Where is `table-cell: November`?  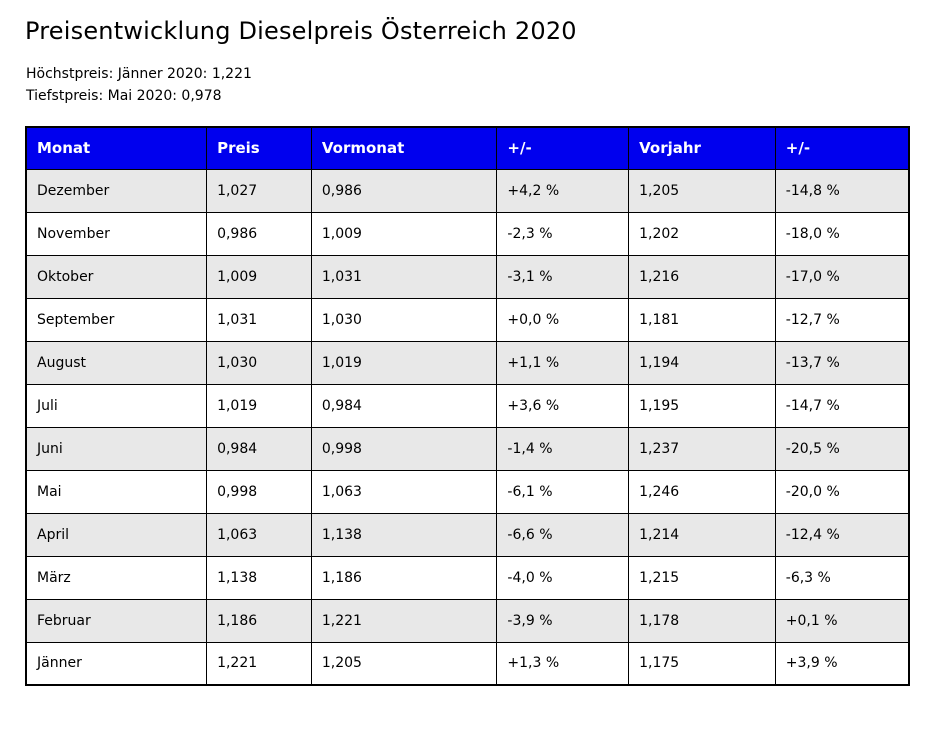 table-cell: November is located at coordinates (116, 233).